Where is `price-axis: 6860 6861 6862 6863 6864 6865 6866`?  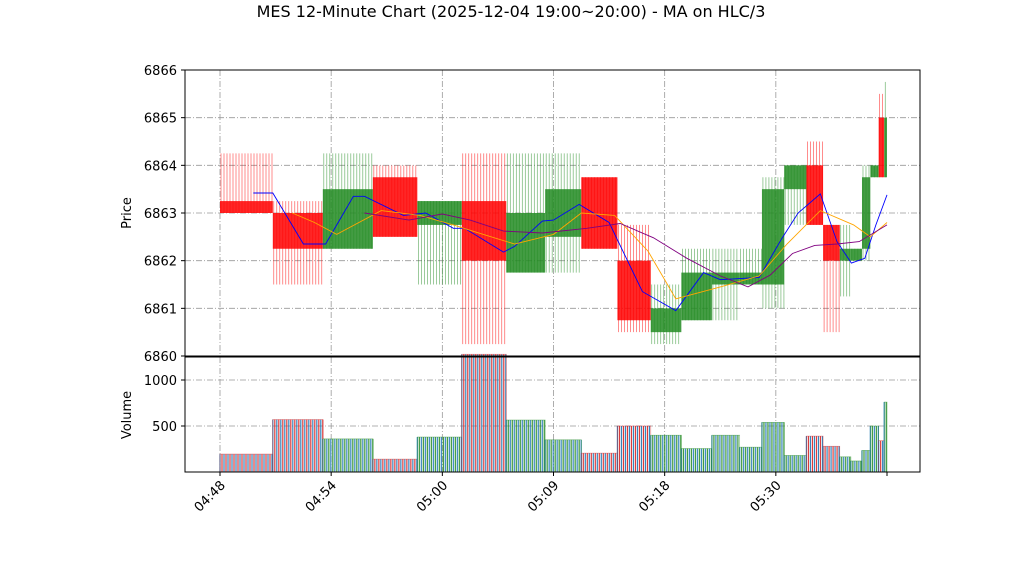 price-axis: 6860 6861 6862 6863 6864 6865 6866 is located at coordinates (164, 214).